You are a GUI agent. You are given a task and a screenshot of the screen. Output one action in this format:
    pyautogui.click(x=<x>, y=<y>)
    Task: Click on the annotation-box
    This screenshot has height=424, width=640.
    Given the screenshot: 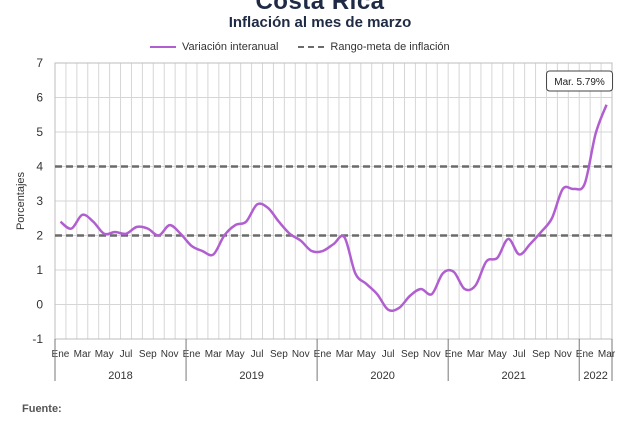 What is the action you would take?
    pyautogui.click(x=580, y=81)
    